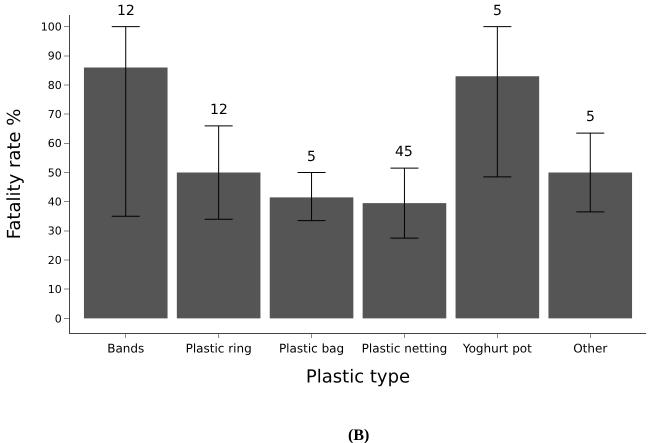  I want to click on x-tick-label: Yoghurt pot, so click(497, 348).